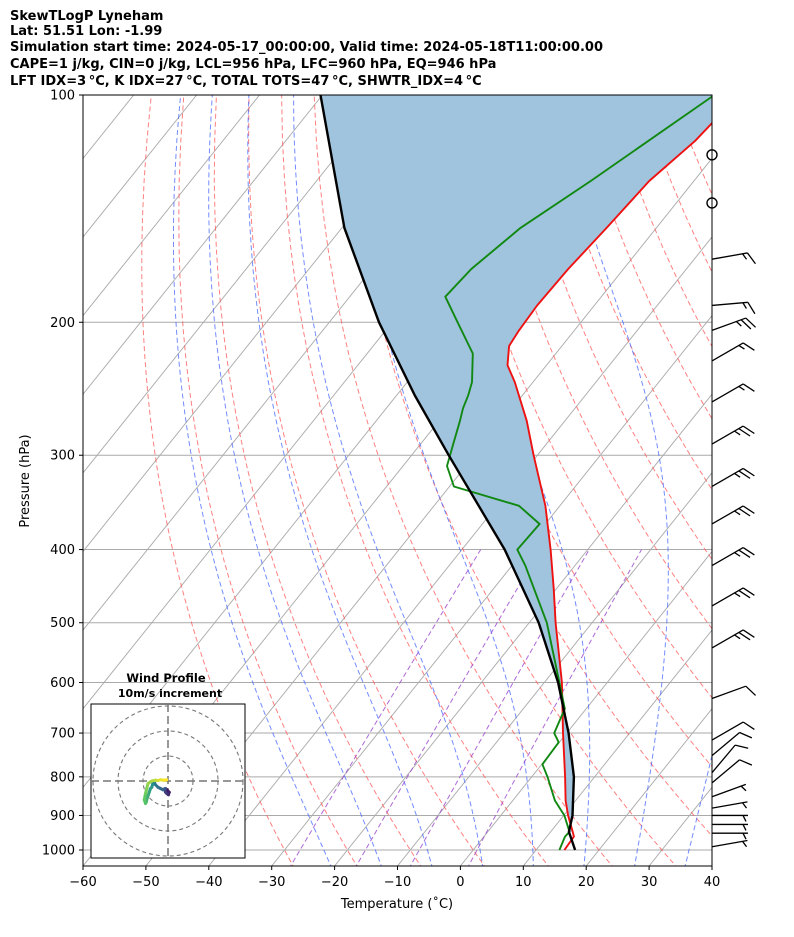 This screenshot has width=794, height=937. I want to click on x-tick-label: 0, so click(460, 882).